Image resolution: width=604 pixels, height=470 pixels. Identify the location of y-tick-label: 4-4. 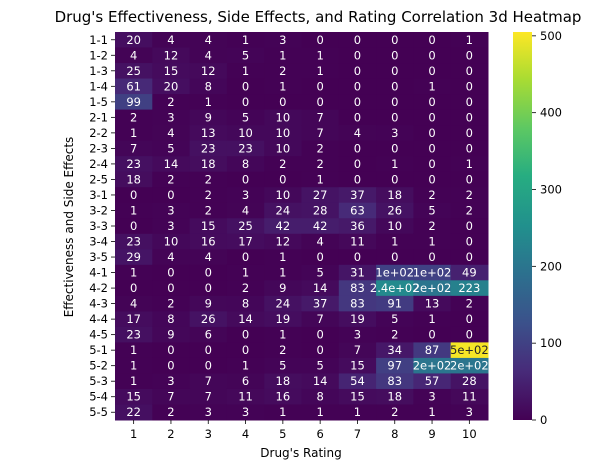
(98, 319).